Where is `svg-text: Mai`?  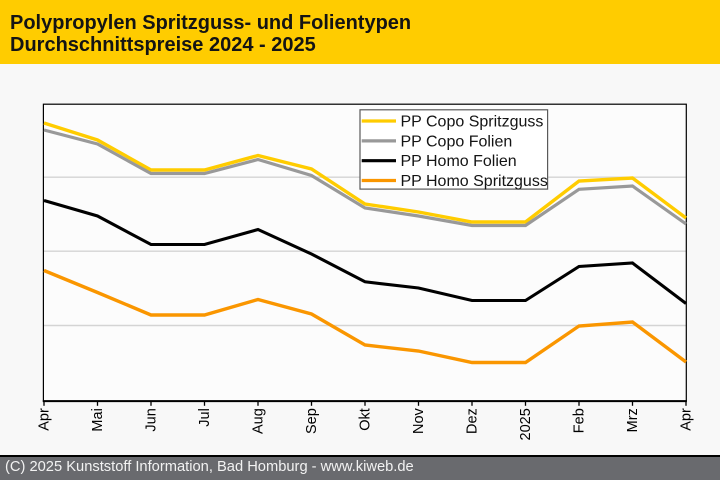 svg-text: Mai is located at coordinates (98, 419).